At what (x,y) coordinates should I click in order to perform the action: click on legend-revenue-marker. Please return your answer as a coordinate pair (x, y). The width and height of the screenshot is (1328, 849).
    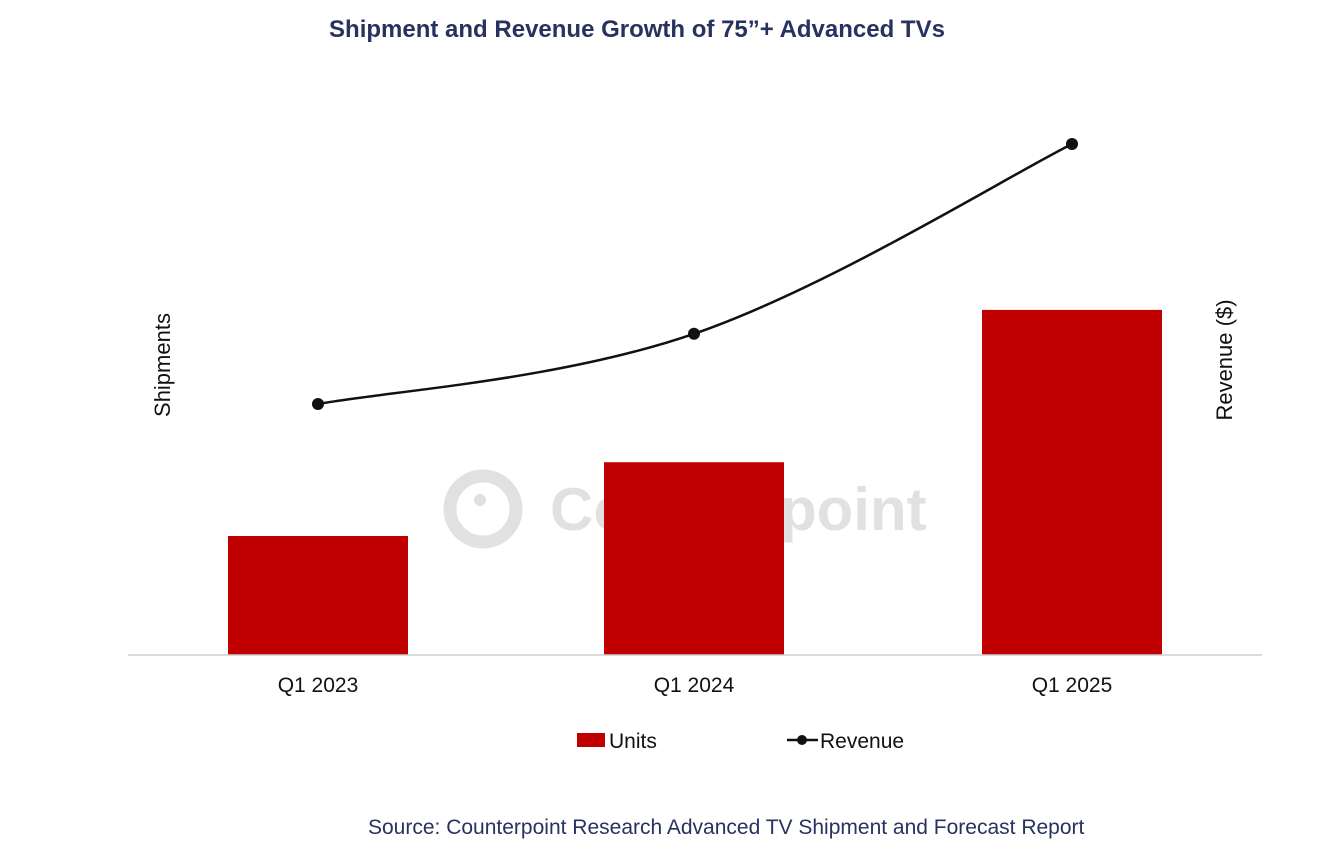
    Looking at the image, I should click on (802, 740).